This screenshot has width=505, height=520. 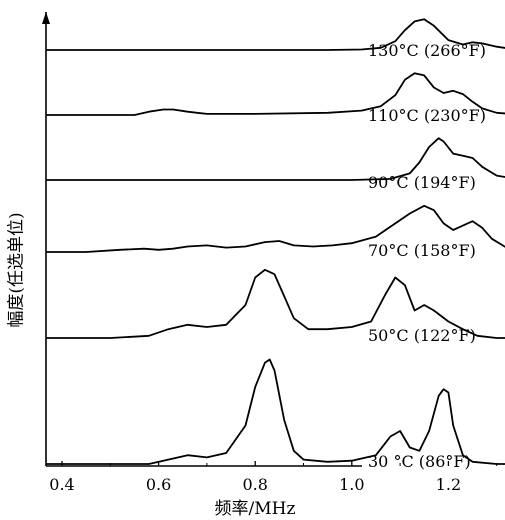 What do you see at coordinates (158, 484) in the screenshot?
I see `x-tick-label: 0.6` at bounding box center [158, 484].